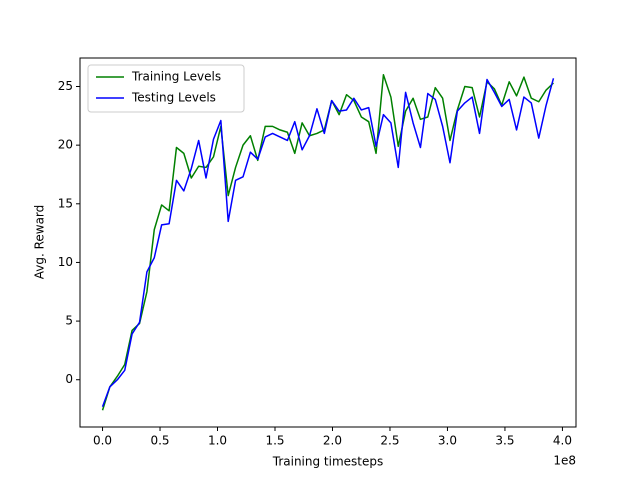  Describe the element at coordinates (562, 441) in the screenshot. I see `x-tick-label: 4.0` at that location.